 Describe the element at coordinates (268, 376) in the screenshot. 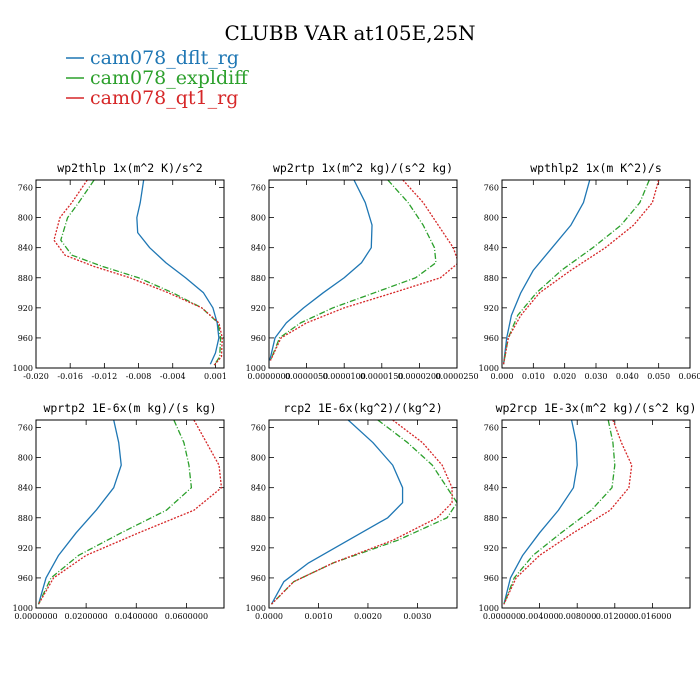

I see `x-tick-label: 0.0000000` at that location.